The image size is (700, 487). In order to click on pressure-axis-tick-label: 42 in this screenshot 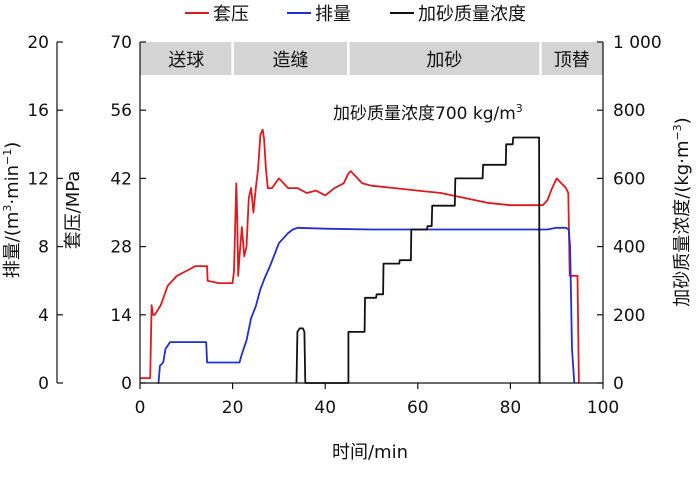, I will do `click(121, 179)`.